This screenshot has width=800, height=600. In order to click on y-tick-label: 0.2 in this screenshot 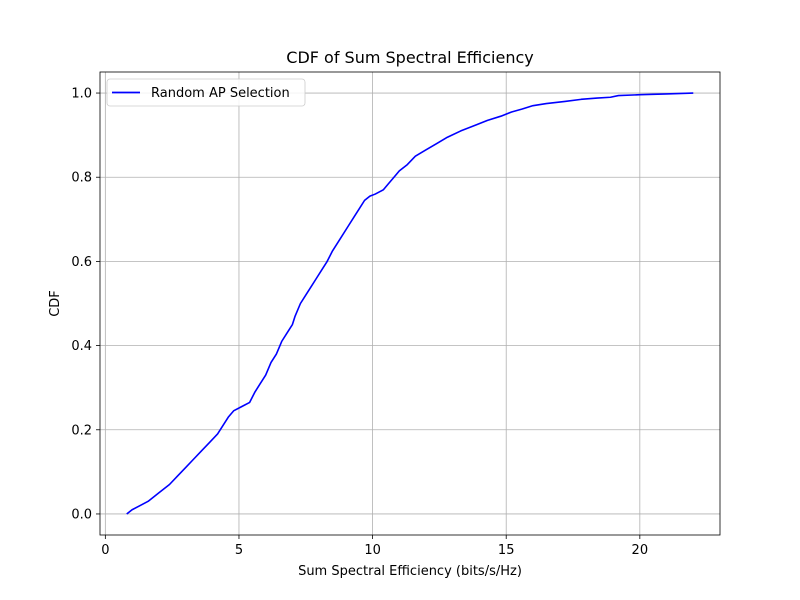, I will do `click(81, 430)`.